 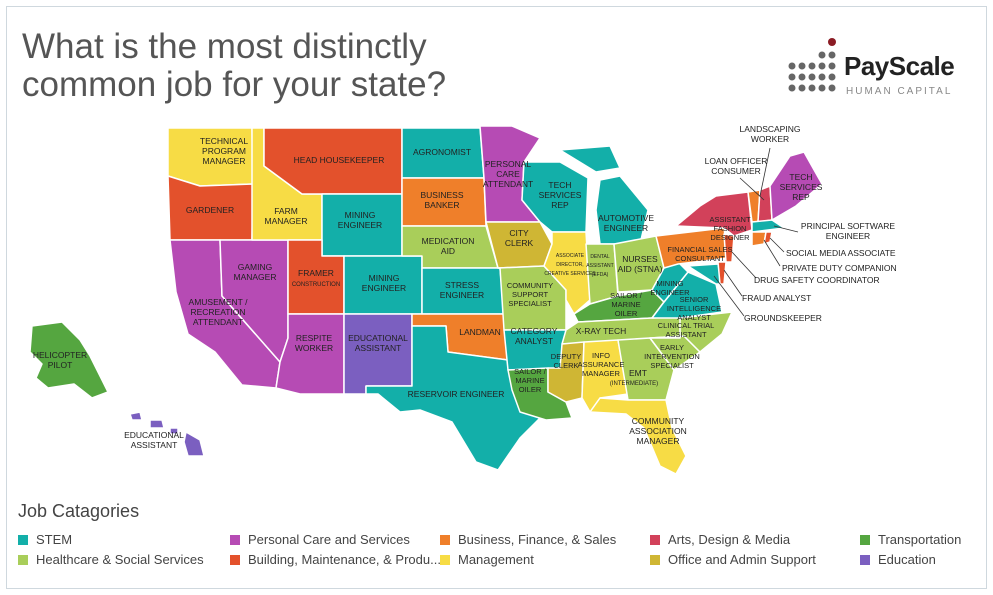 I want to click on state-de, so click(x=722, y=273).